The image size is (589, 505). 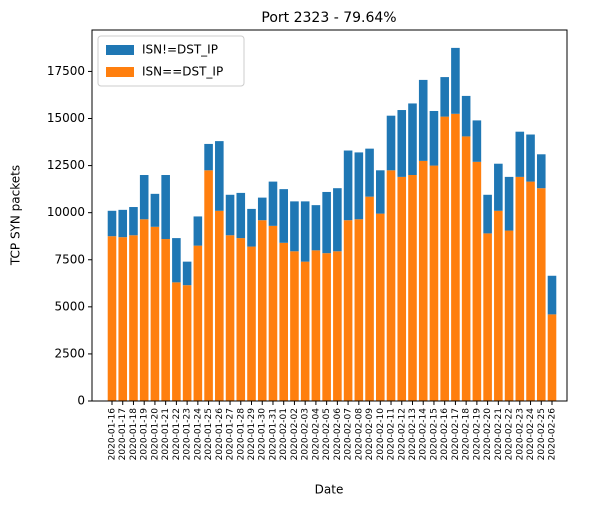 What do you see at coordinates (306, 434) in the screenshot?
I see `x-tick-label: 2020-02-03` at bounding box center [306, 434].